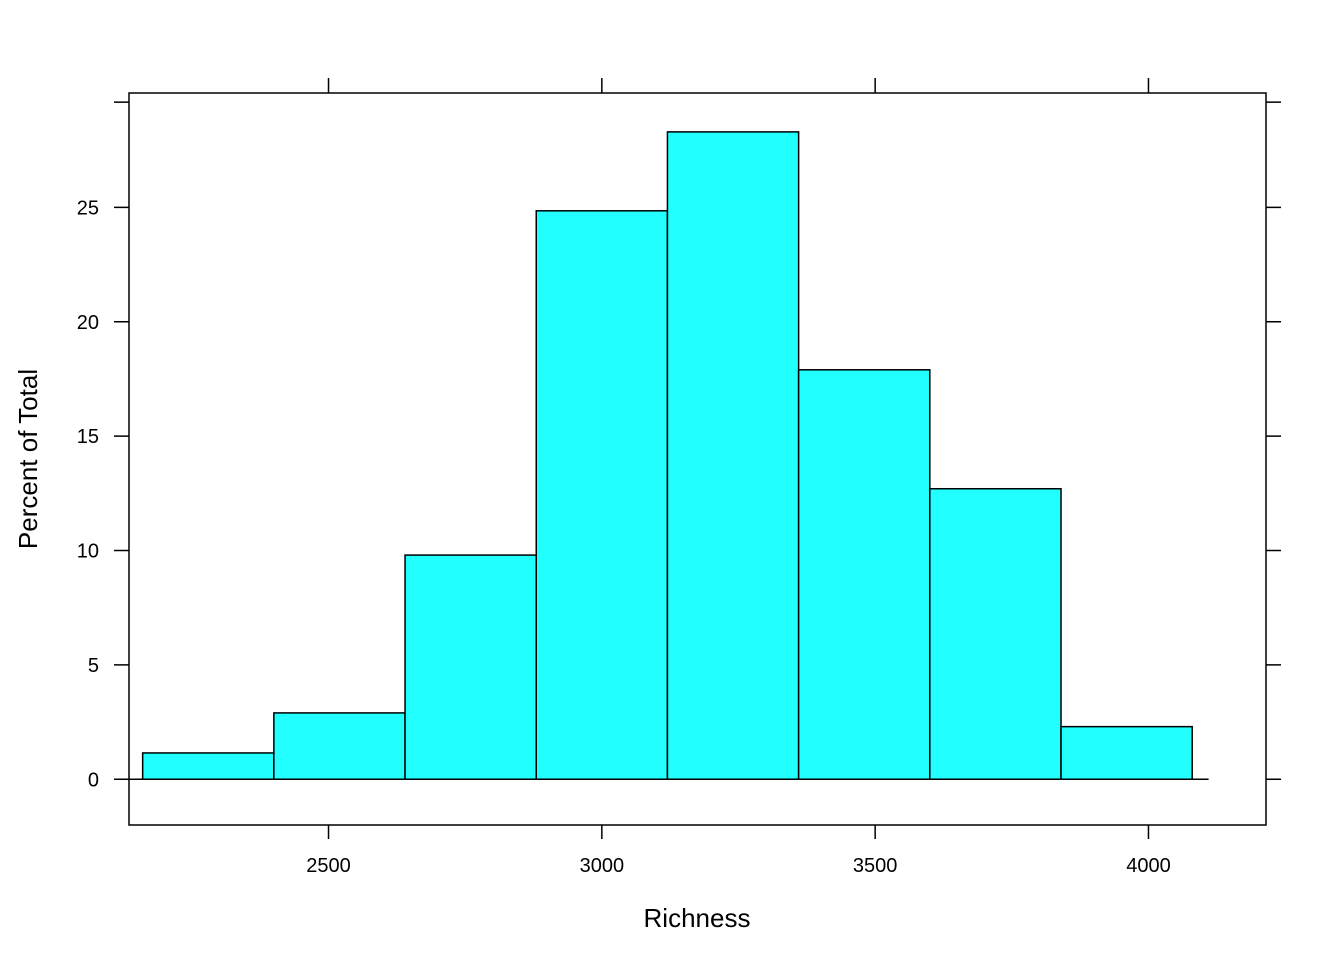 The width and height of the screenshot is (1344, 960). I want to click on y-tick-label: 20, so click(88, 323).